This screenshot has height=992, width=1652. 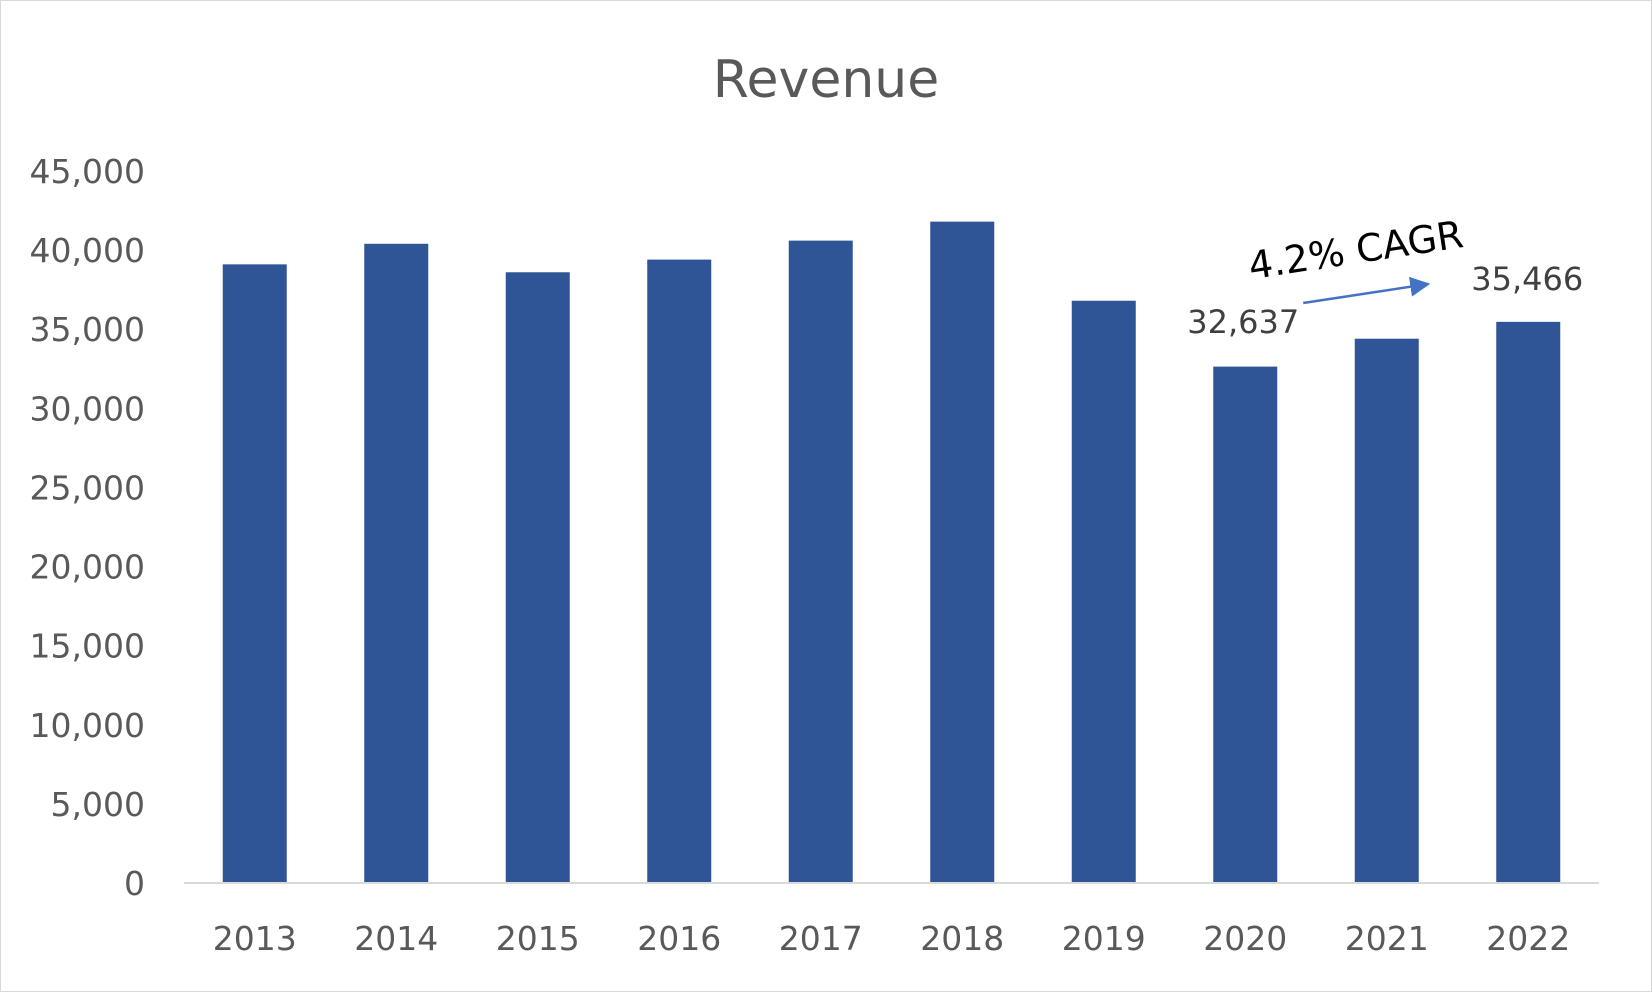 I want to click on y-tick-label: 40,000, so click(x=87, y=250).